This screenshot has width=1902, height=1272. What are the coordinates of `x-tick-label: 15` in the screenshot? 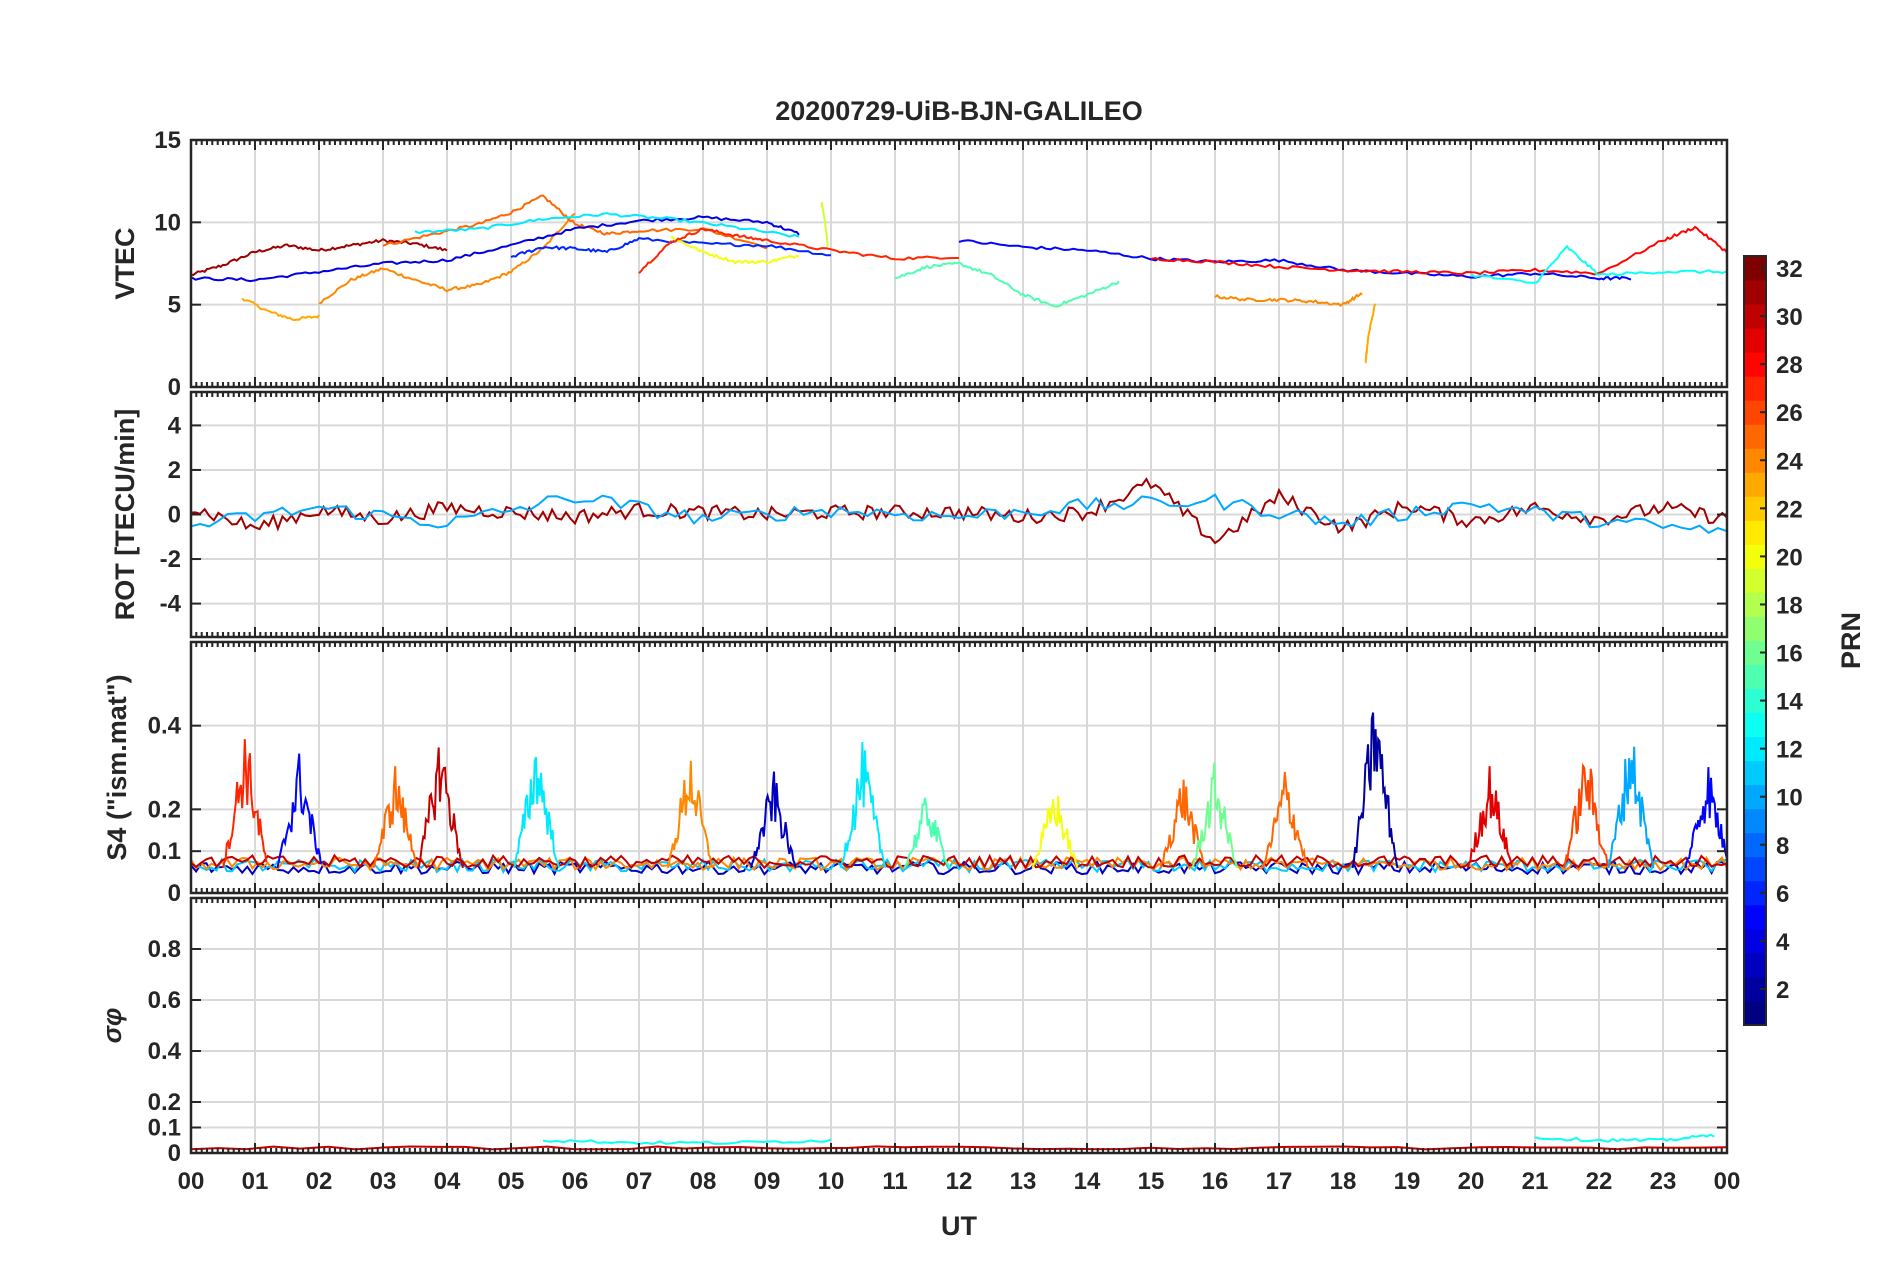 It's located at (1151, 1181).